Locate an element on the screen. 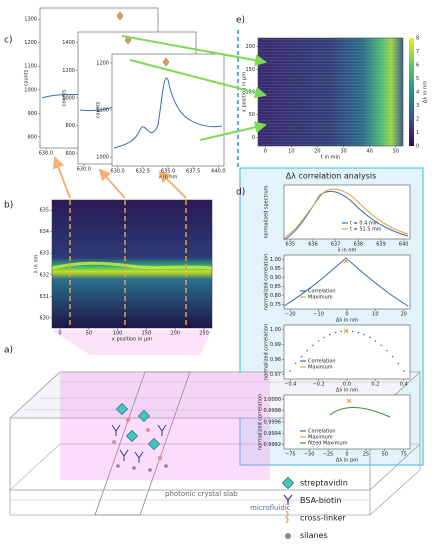  x-tick-label: 75 is located at coordinates (404, 455).